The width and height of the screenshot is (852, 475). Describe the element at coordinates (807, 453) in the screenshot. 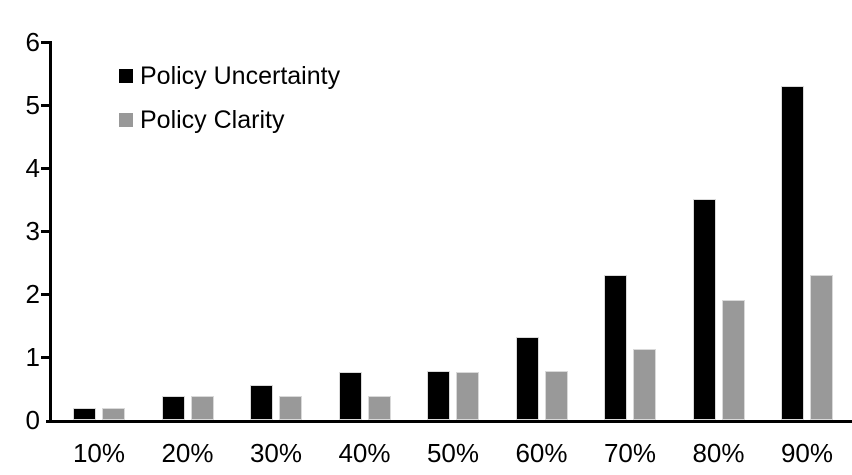

I see `x-axis-category-label: 90%` at that location.